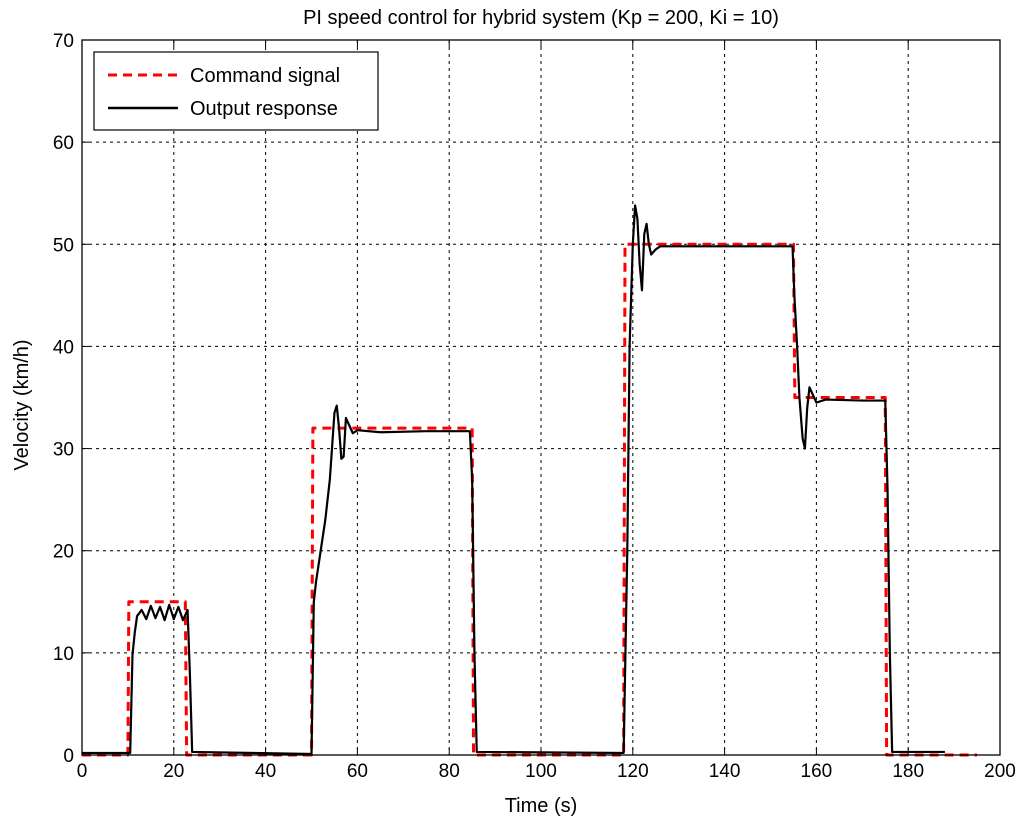 This screenshot has height=830, width=1024. What do you see at coordinates (1000, 771) in the screenshot?
I see `x-tick-label: 200` at bounding box center [1000, 771].